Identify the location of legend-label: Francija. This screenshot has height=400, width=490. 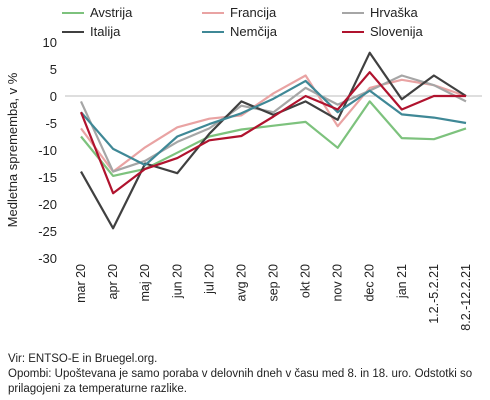
(253, 12).